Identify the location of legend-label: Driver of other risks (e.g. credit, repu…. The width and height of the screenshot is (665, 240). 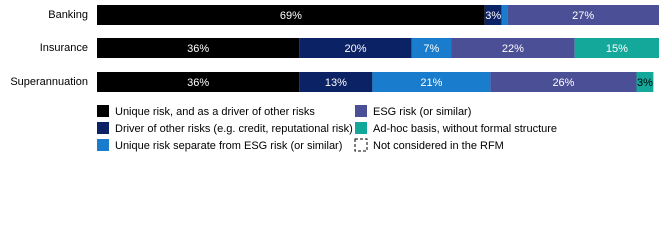
(234, 129).